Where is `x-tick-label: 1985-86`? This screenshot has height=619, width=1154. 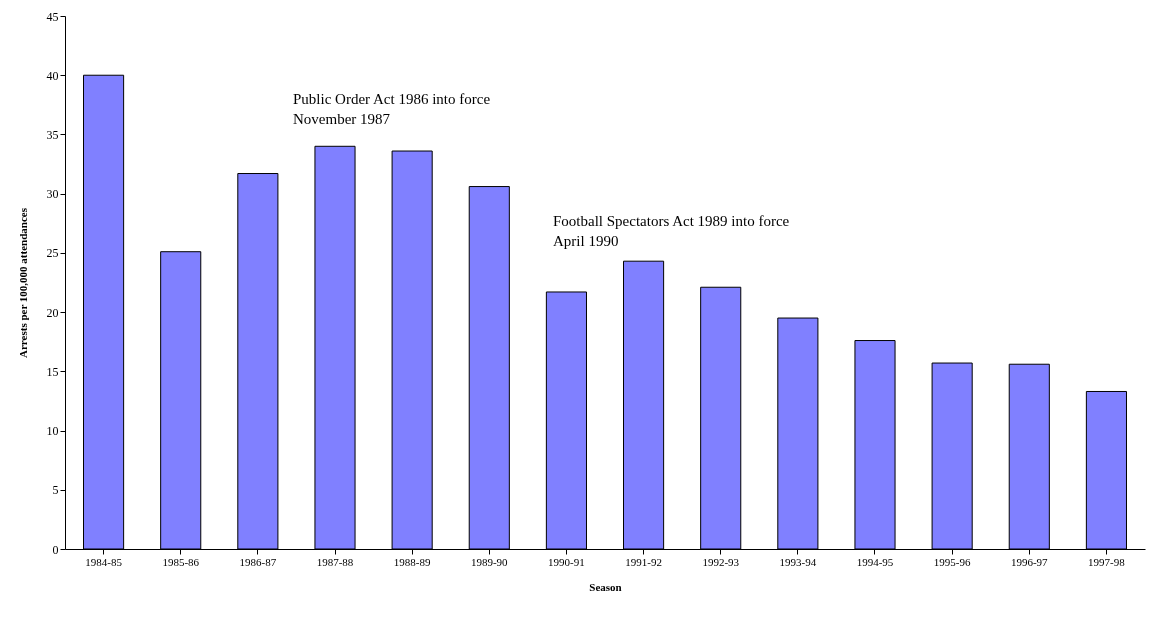 x-tick-label: 1985-86 is located at coordinates (181, 561).